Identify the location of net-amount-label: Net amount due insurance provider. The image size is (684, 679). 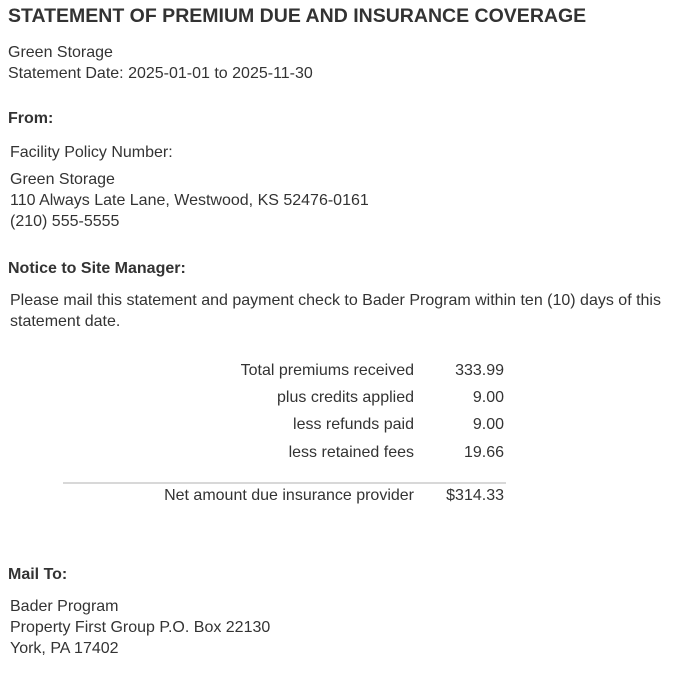
(289, 495).